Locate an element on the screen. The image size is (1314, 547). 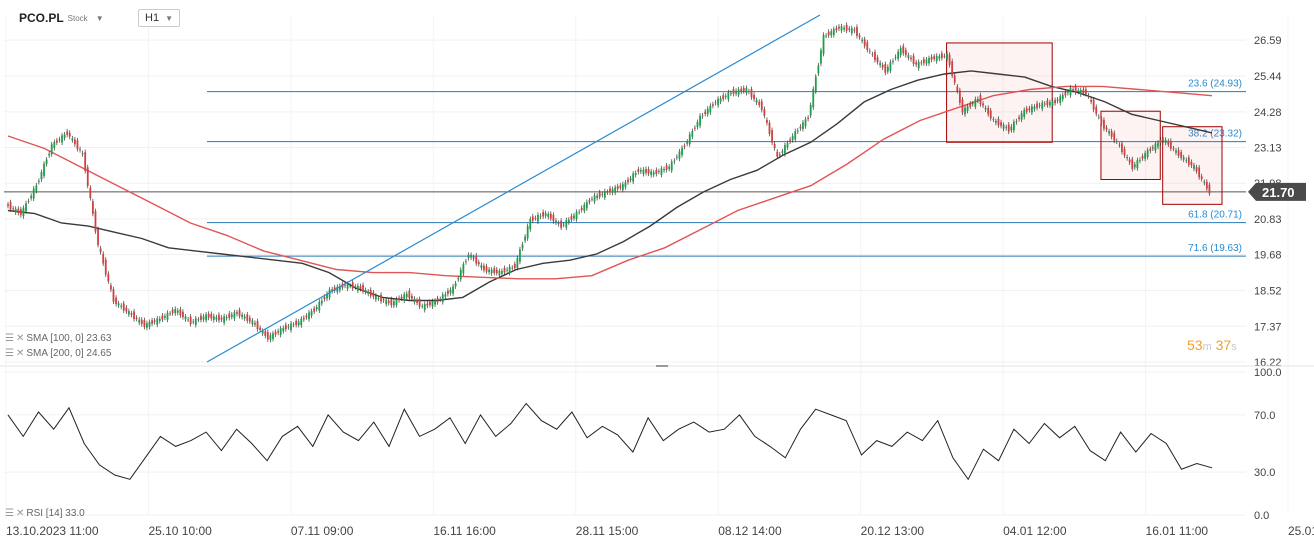
instrument-type: Stock is located at coordinates (77, 18).